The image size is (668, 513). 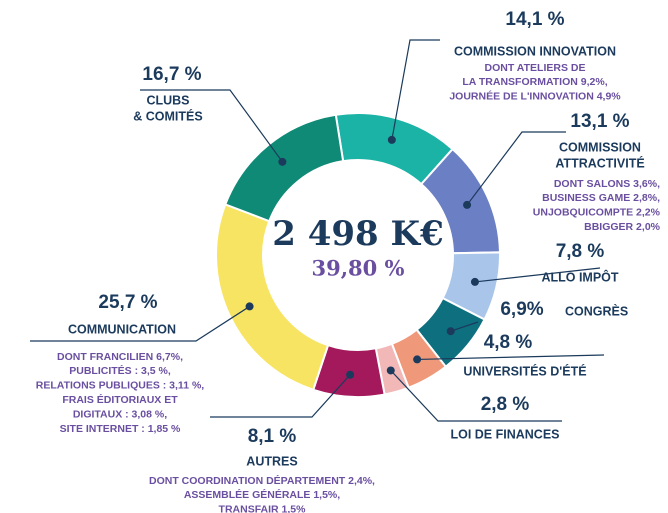 What do you see at coordinates (579, 276) in the screenshot?
I see `segment-name: ALLO IMPÔT` at bounding box center [579, 276].